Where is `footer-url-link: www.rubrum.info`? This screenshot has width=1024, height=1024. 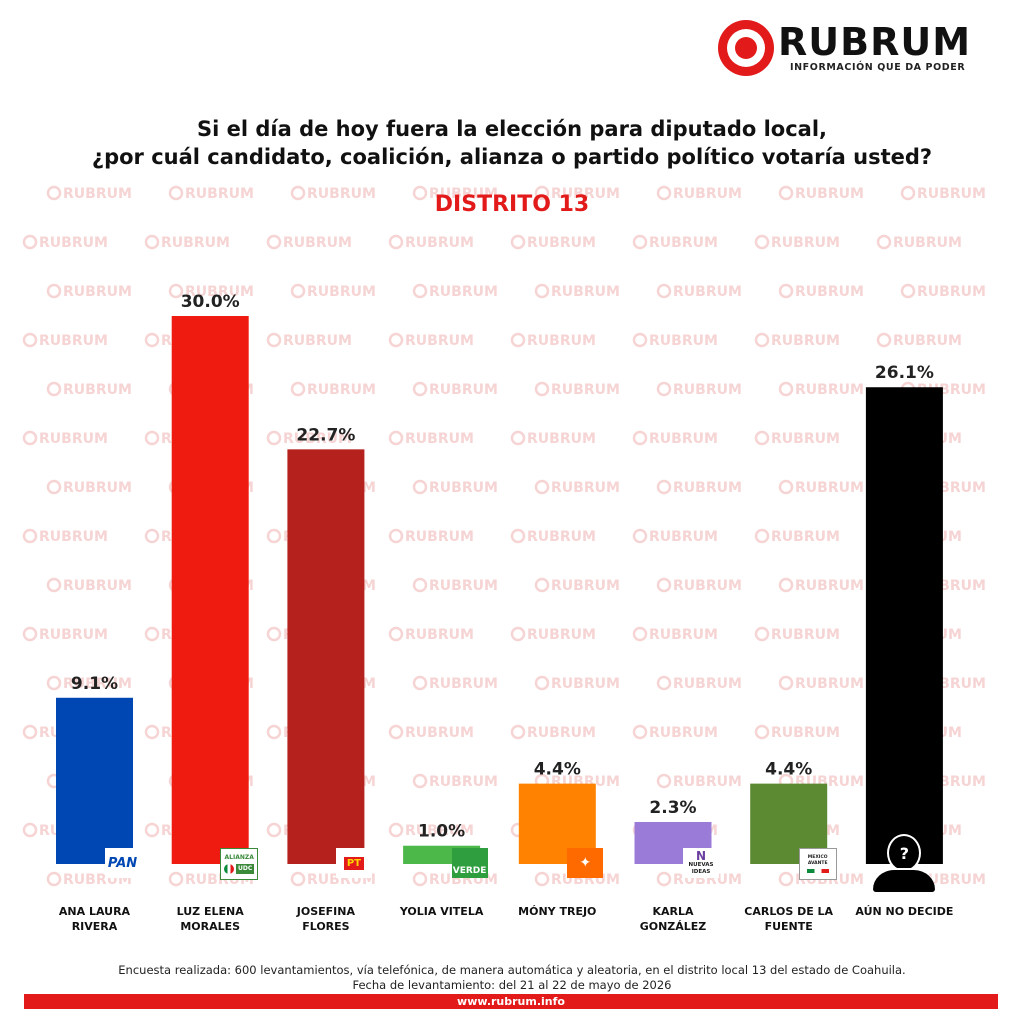 footer-url-link: www.rubrum.info is located at coordinates (511, 1001).